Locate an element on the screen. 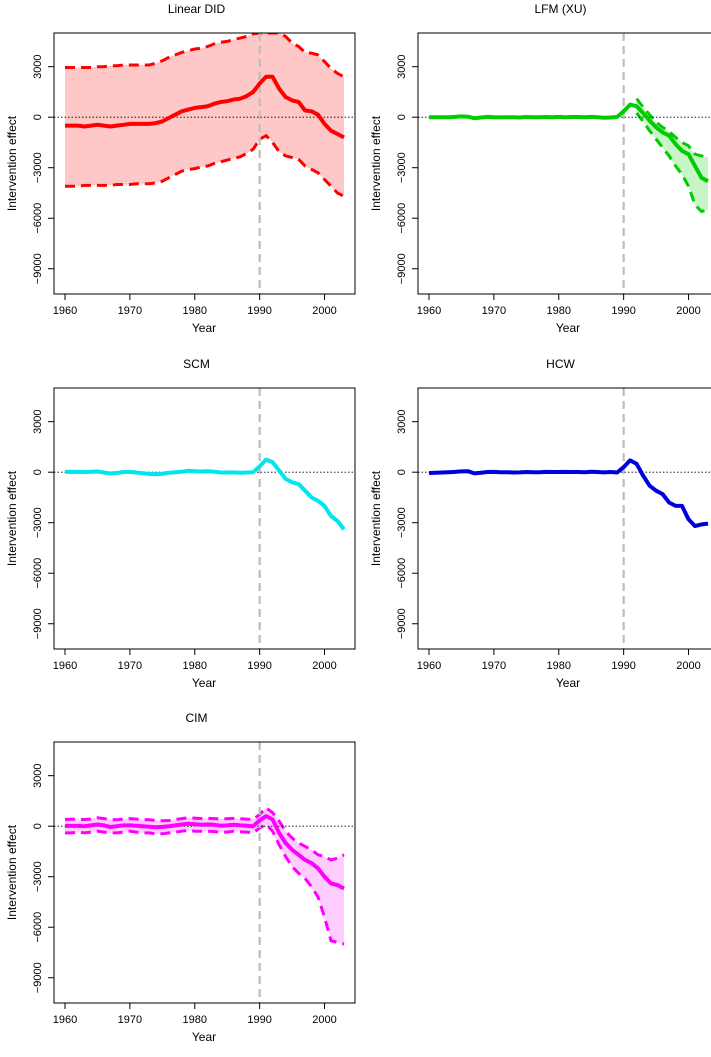 Image resolution: width=711 pixels, height=1057 pixels. chart-title: HCW is located at coordinates (560, 364).